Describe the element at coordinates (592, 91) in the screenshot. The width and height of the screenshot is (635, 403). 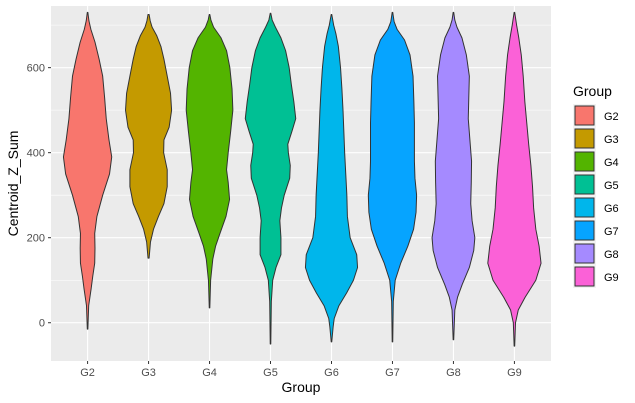
I see `legend-title: Group` at that location.